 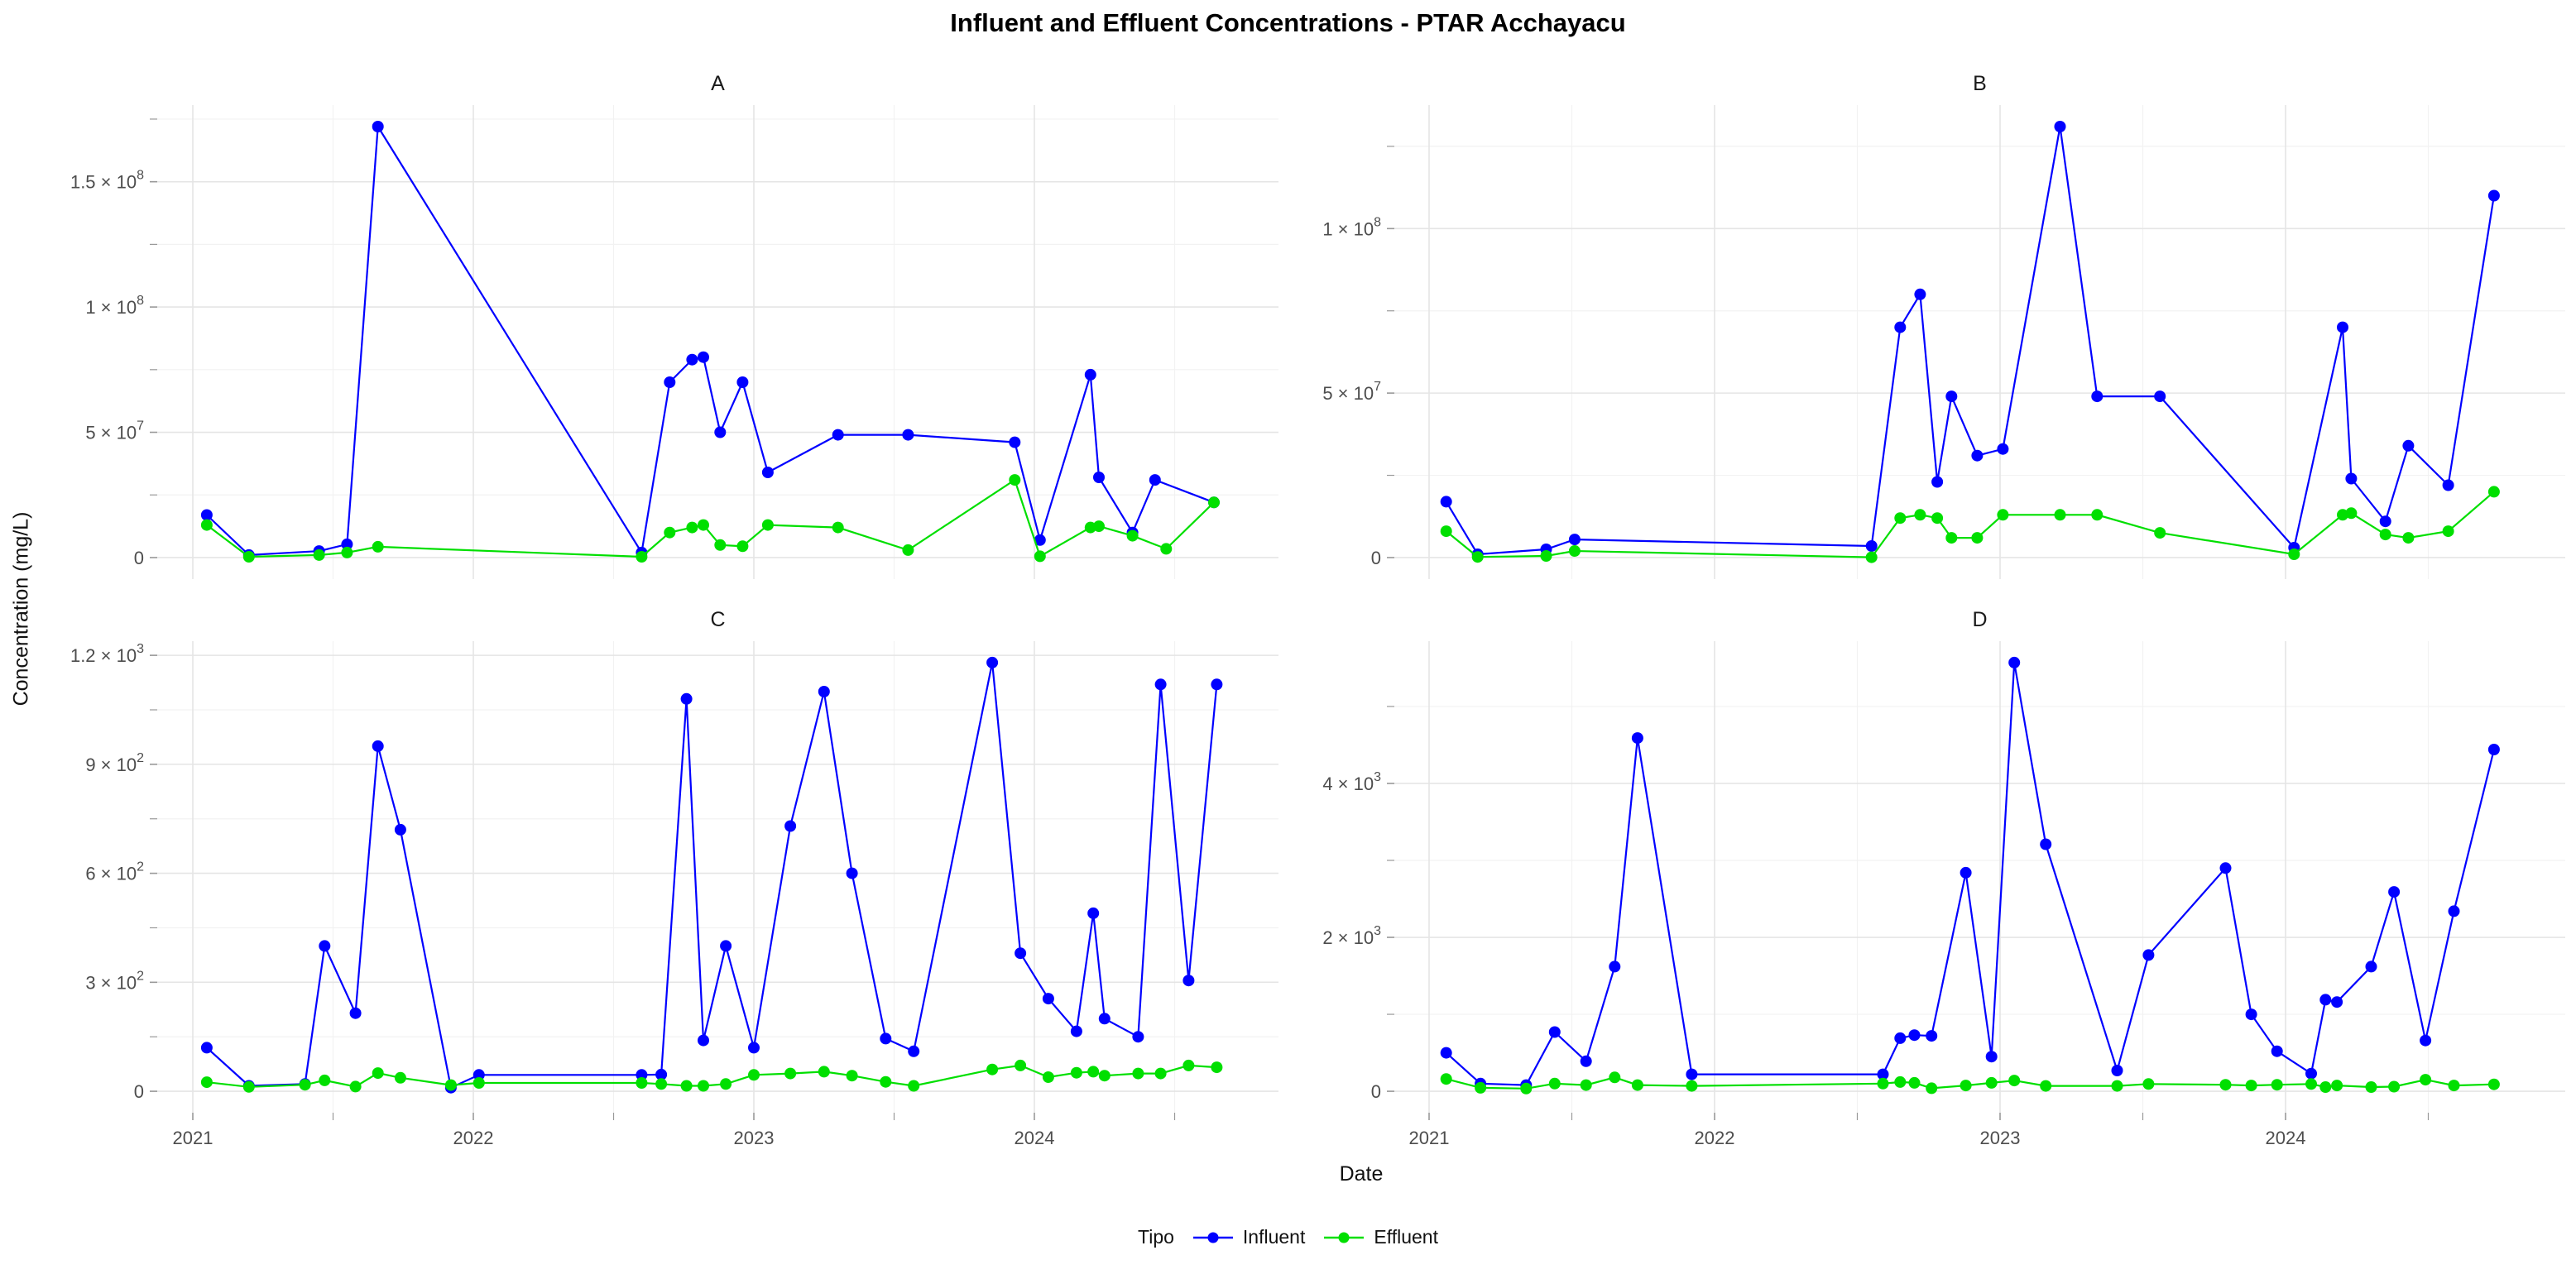 What do you see at coordinates (1362, 1174) in the screenshot?
I see `x-axis-title: Date` at bounding box center [1362, 1174].